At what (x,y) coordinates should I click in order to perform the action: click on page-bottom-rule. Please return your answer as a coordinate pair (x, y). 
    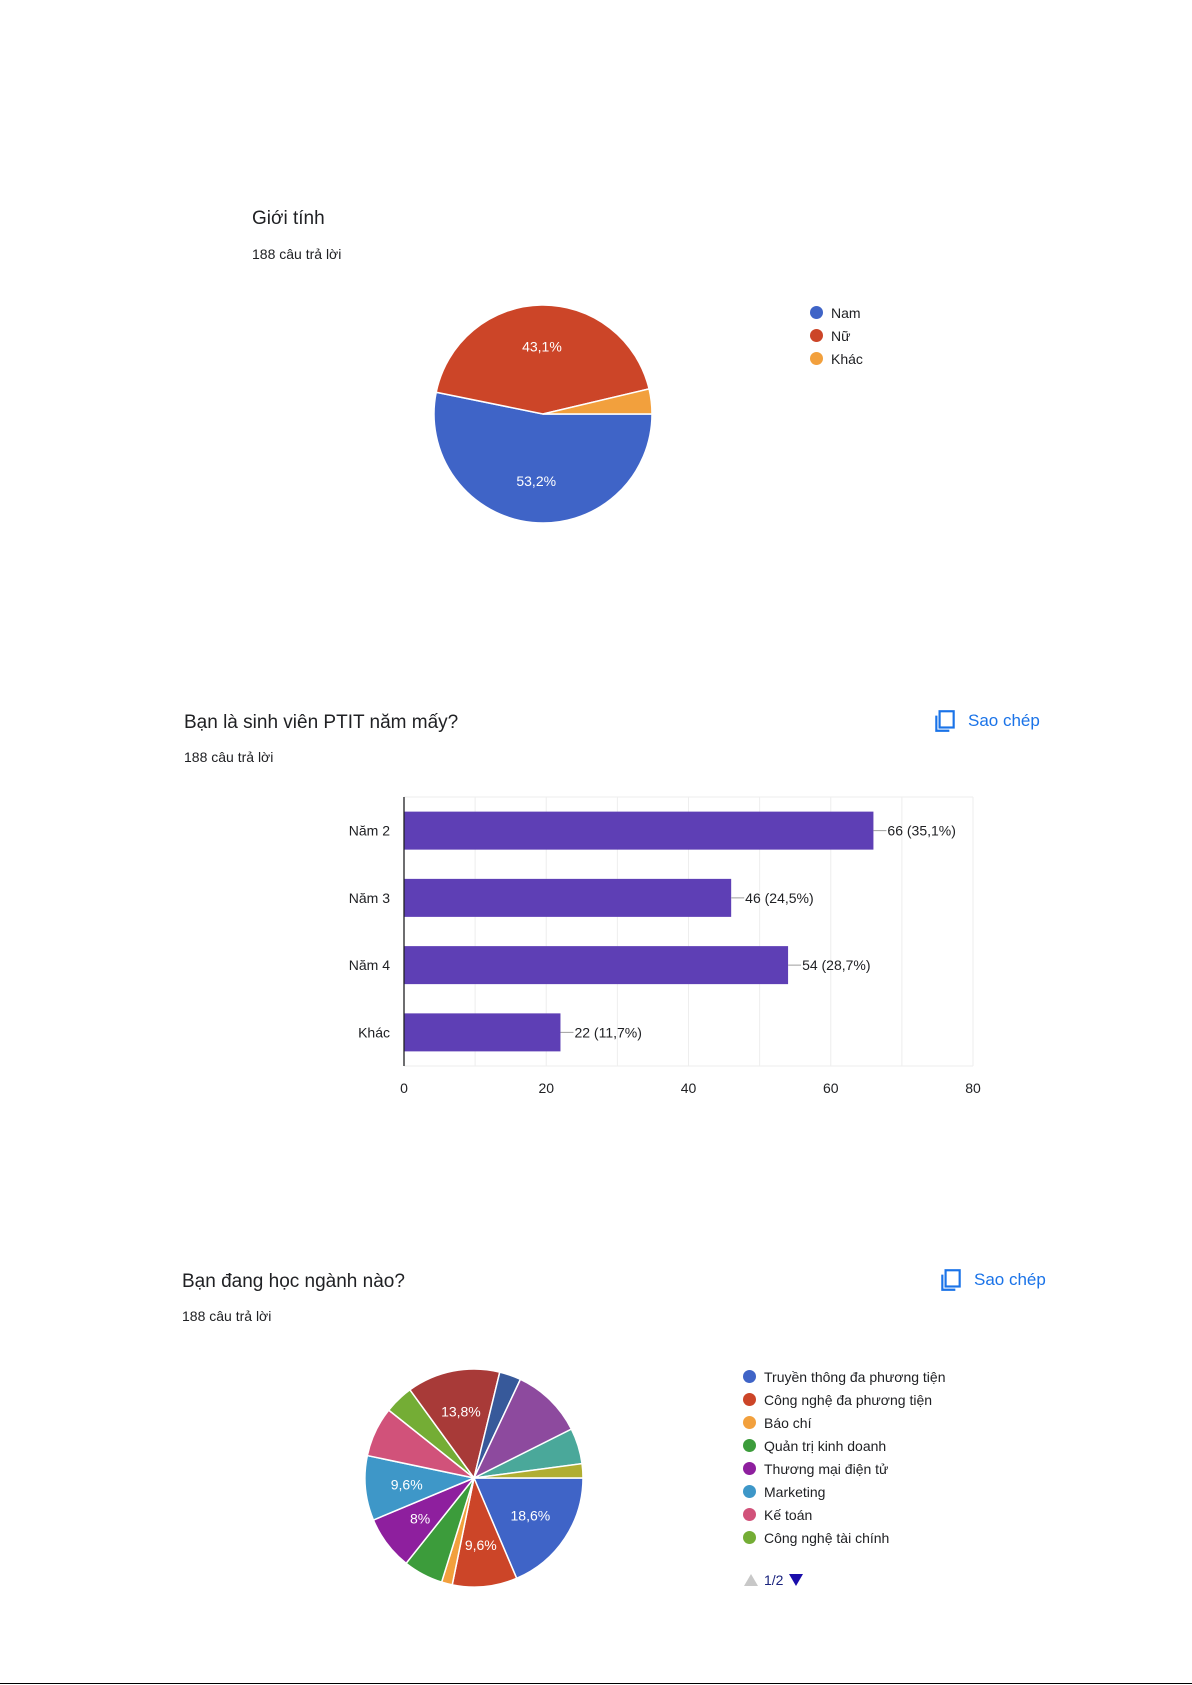
    Looking at the image, I should click on (596, 1683).